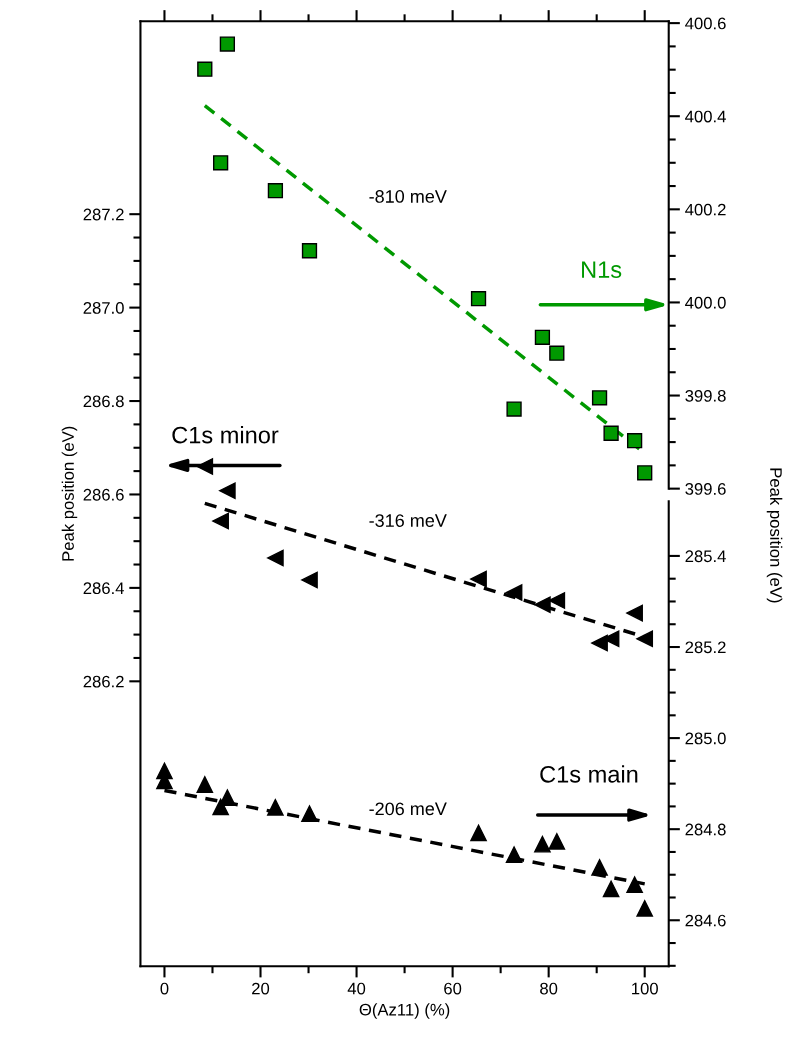  Describe the element at coordinates (589, 774) in the screenshot. I see `text: C1s main` at that location.